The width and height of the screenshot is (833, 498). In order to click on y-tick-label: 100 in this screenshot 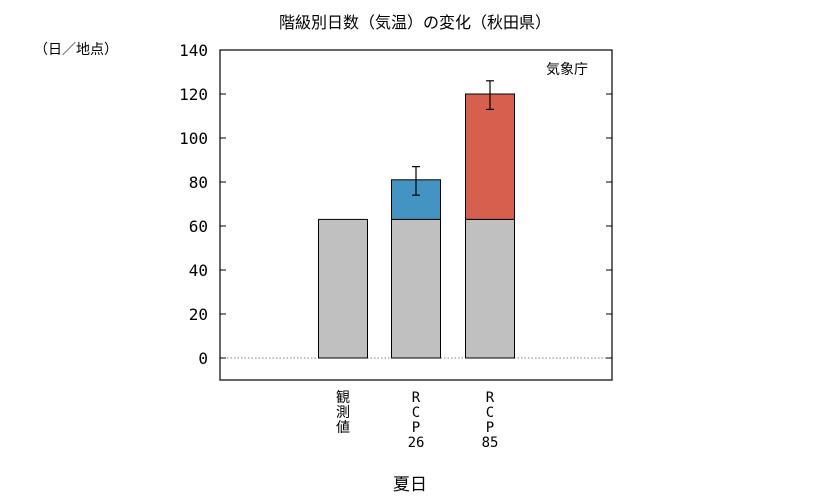, I will do `click(193, 138)`.